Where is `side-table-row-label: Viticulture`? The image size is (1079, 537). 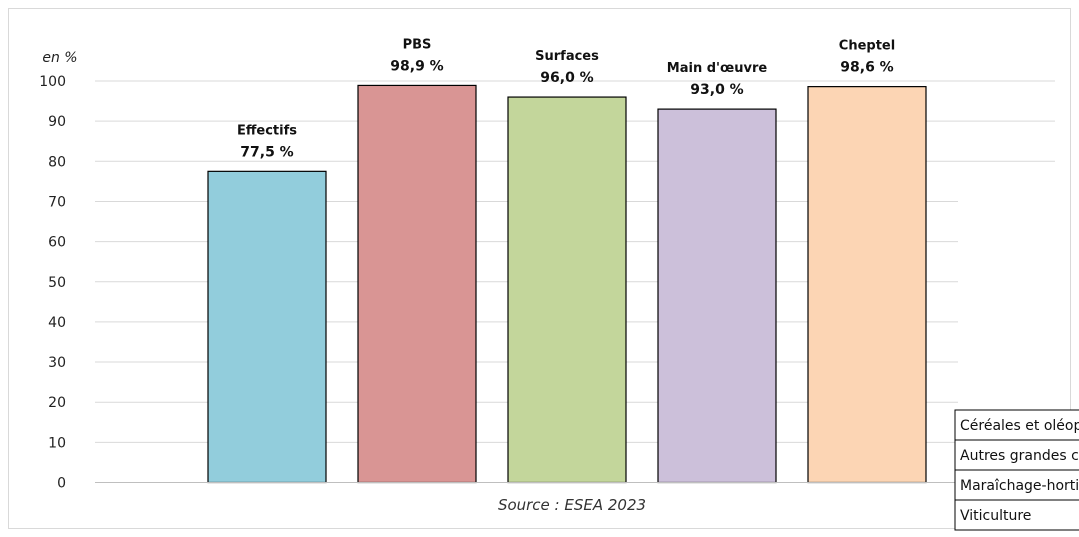
side-table-row-label: Viticulture is located at coordinates (995, 516).